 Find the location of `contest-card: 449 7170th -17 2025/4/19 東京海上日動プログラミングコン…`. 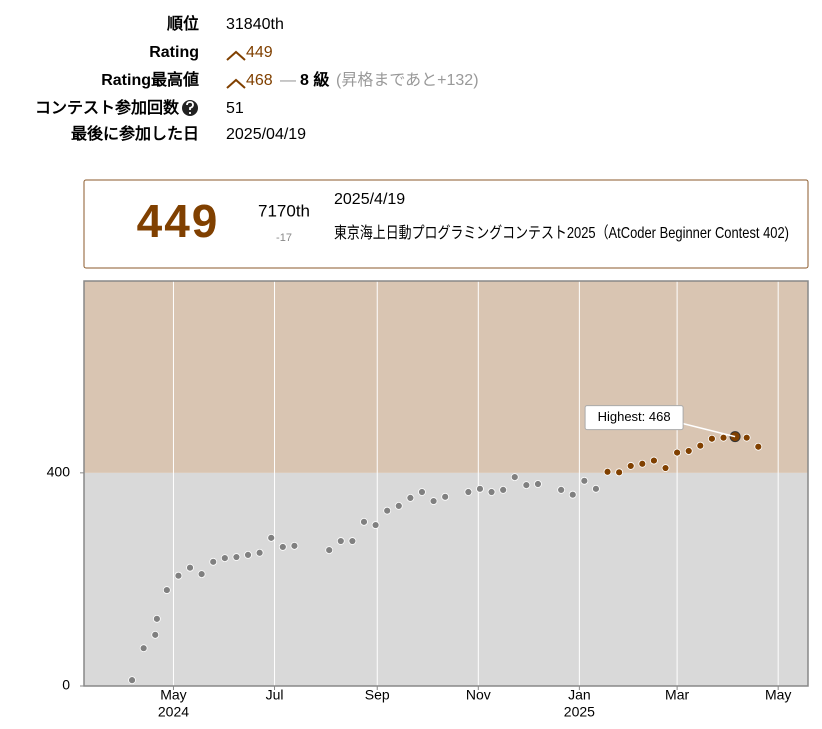

contest-card: 449 7170th -17 2025/4/19 東京海上日動プログラミングコン… is located at coordinates (446, 224).